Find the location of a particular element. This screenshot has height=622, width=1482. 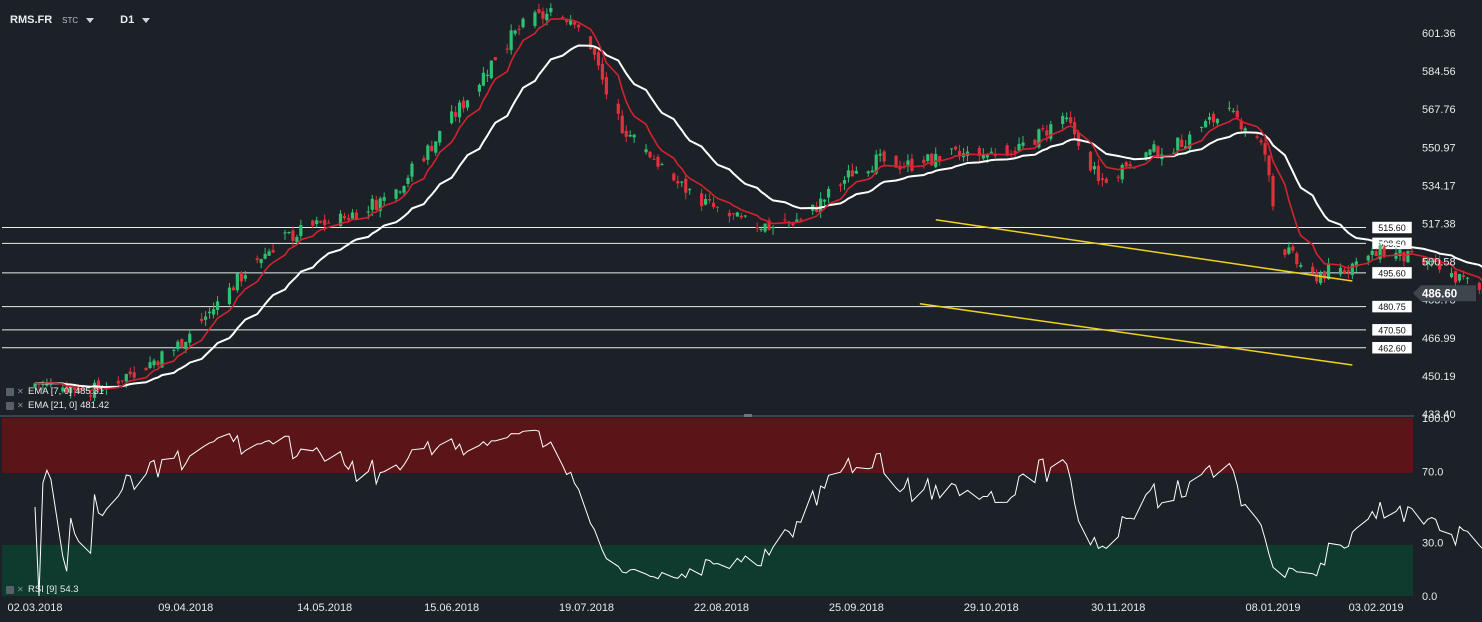

ema7-legend: ✕ EMA [7, 0] 485.31 is located at coordinates (55, 391).